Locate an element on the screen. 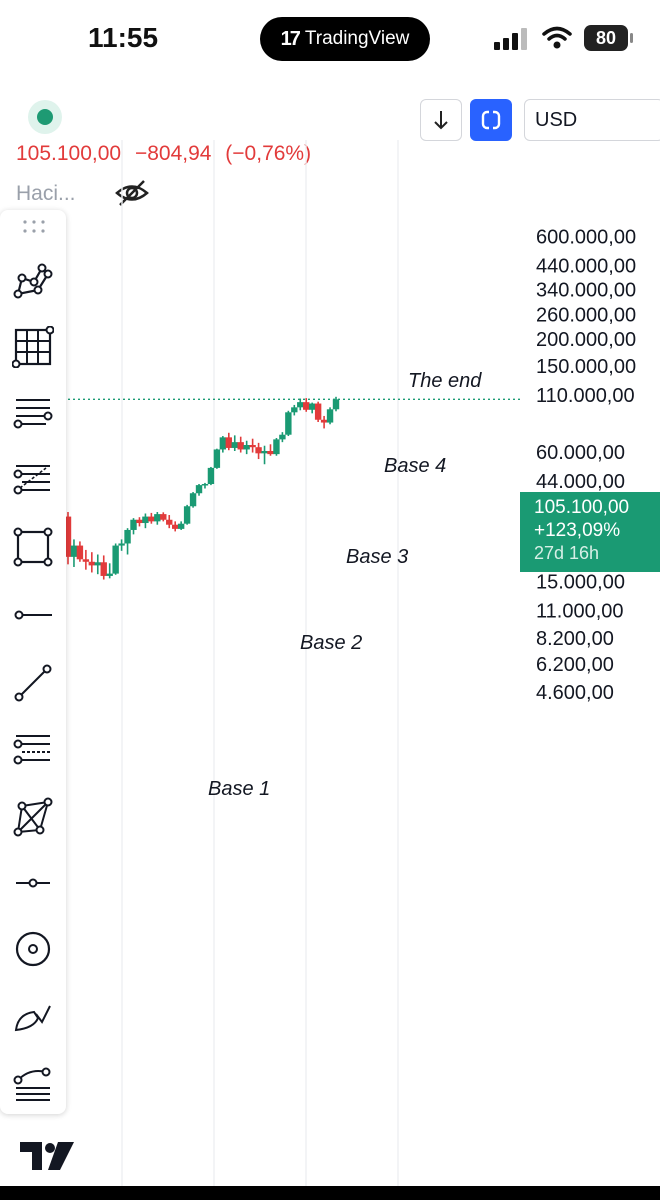  price-axis-label: 60.000,00 is located at coordinates (580, 453).